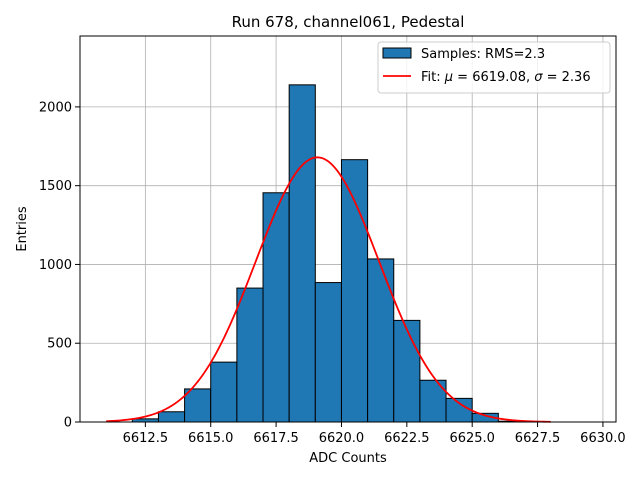 Image resolution: width=640 pixels, height=480 pixels. What do you see at coordinates (397, 53) in the screenshot?
I see `legend-bar-swatch` at bounding box center [397, 53].